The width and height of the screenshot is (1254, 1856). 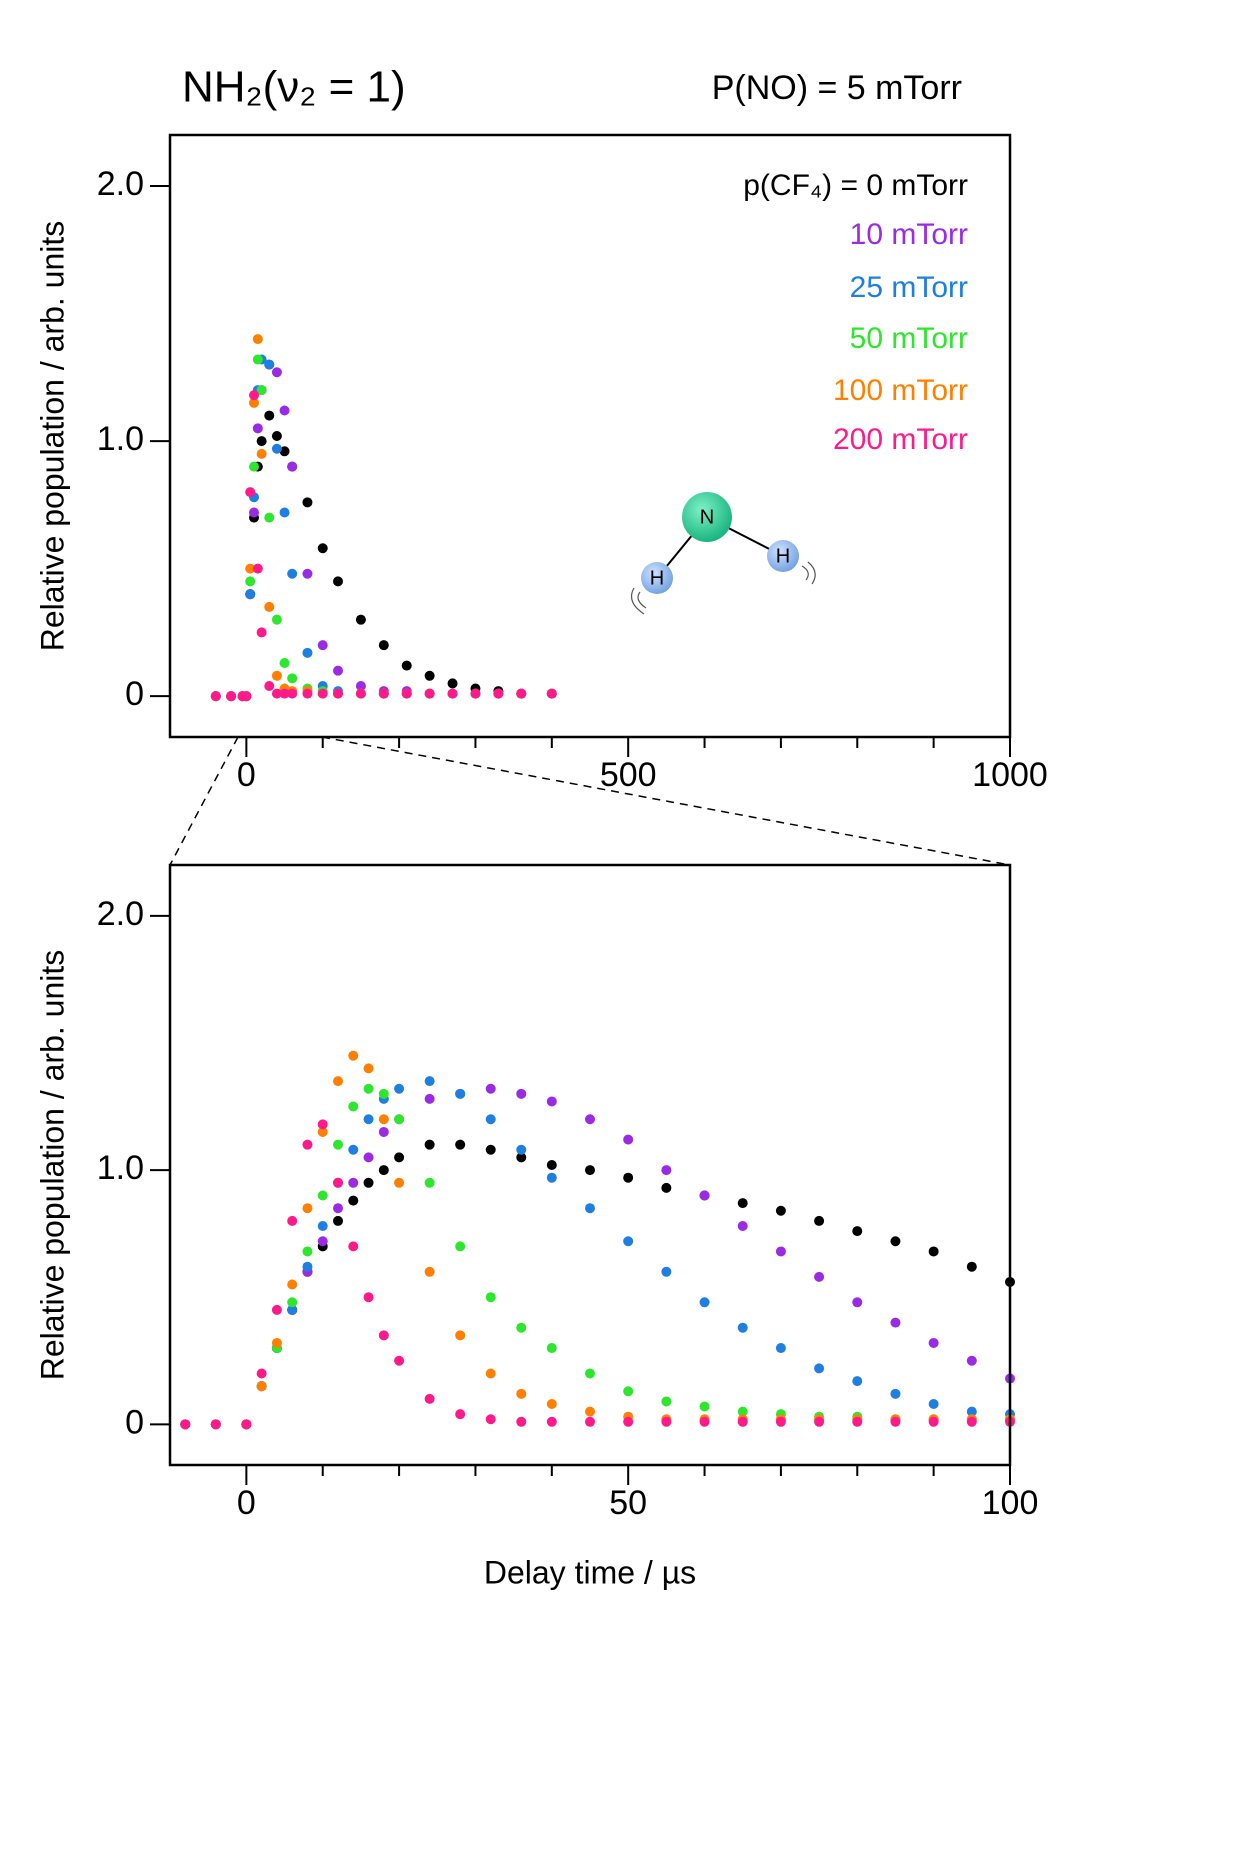 What do you see at coordinates (134, 1422) in the screenshot?
I see `y-tick-label: 0` at bounding box center [134, 1422].